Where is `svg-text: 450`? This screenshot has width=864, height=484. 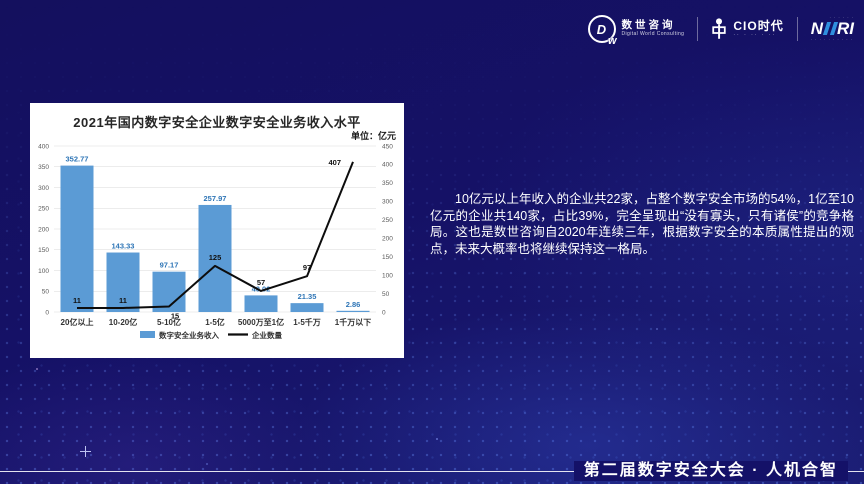 svg-text: 450 is located at coordinates (387, 146).